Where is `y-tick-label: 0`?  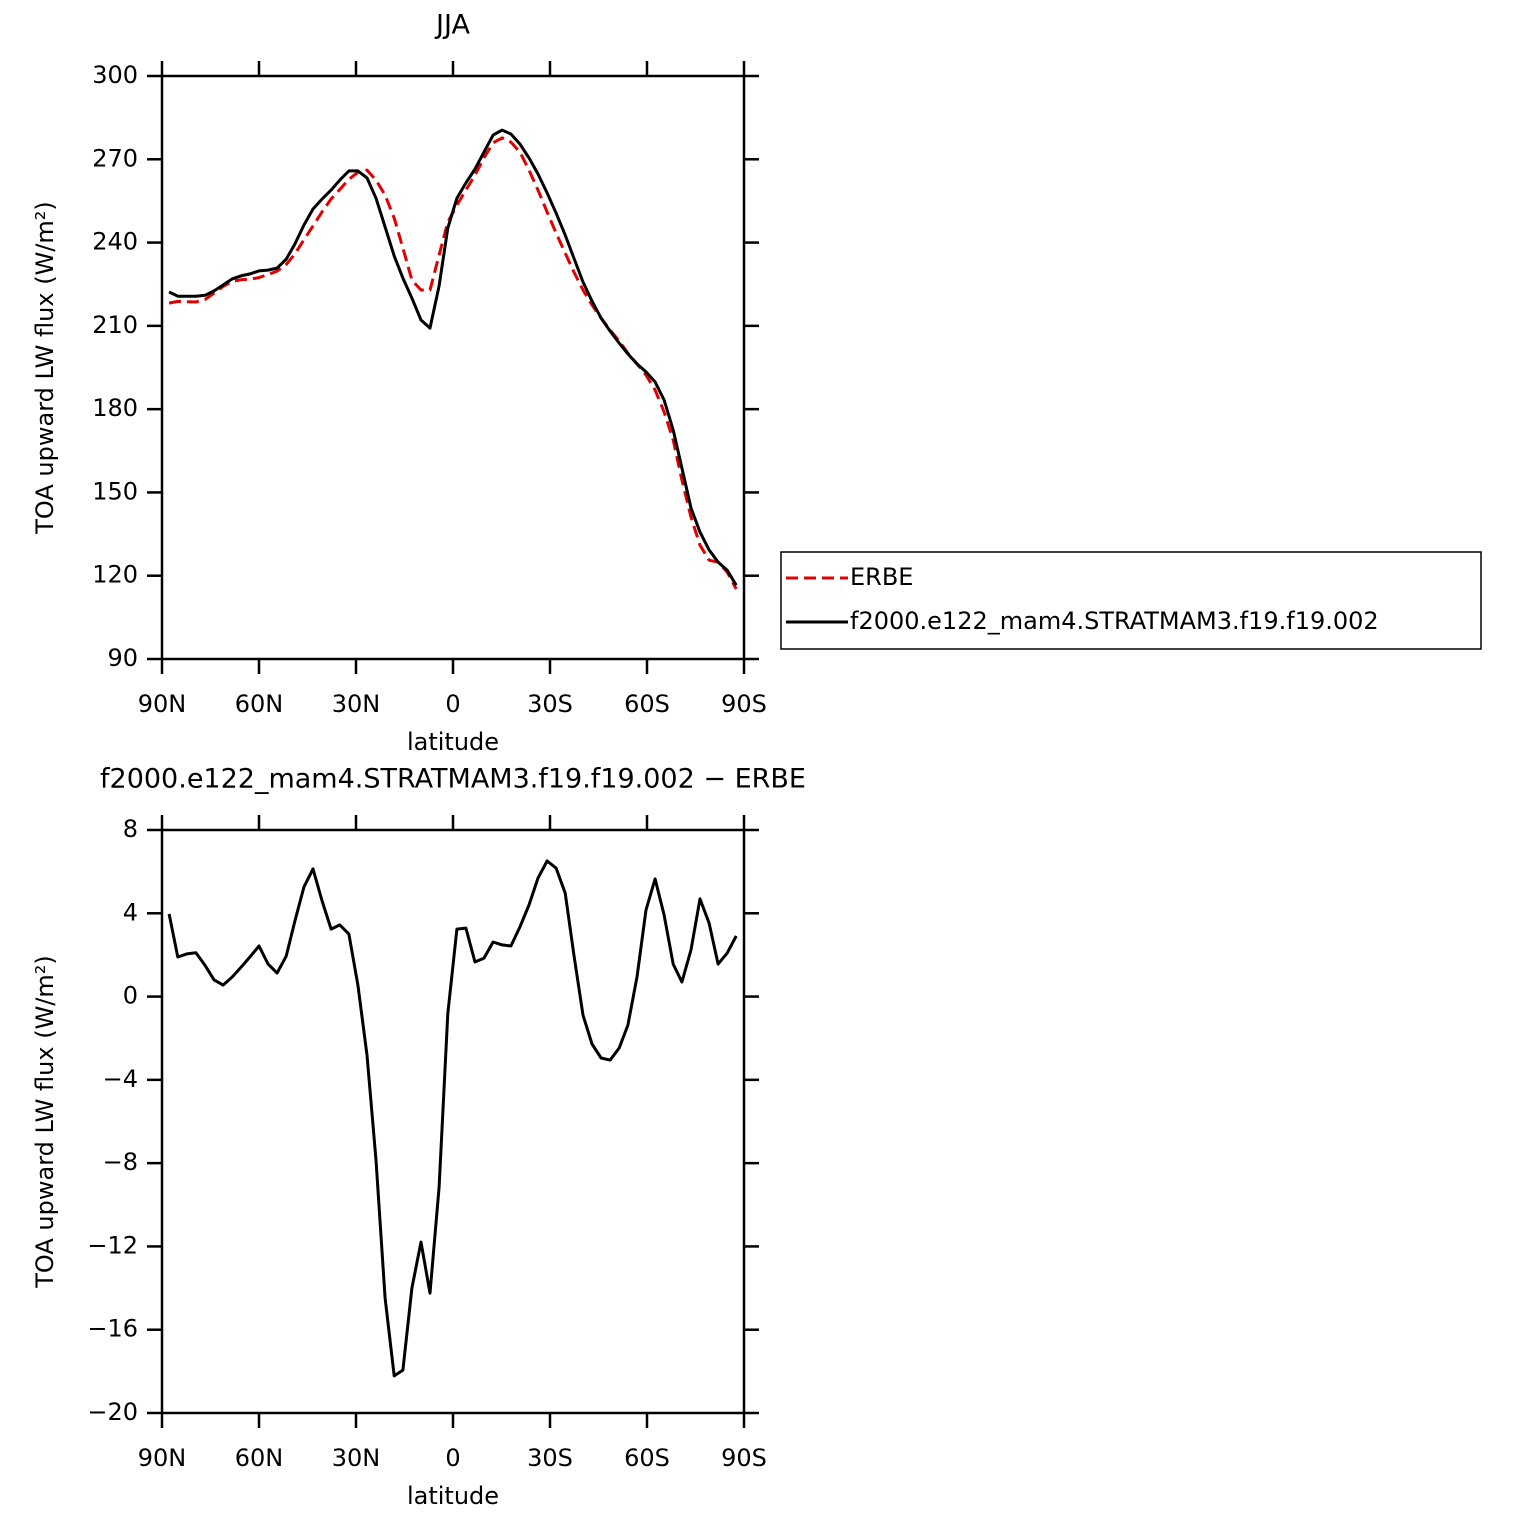 y-tick-label: 0 is located at coordinates (130, 996).